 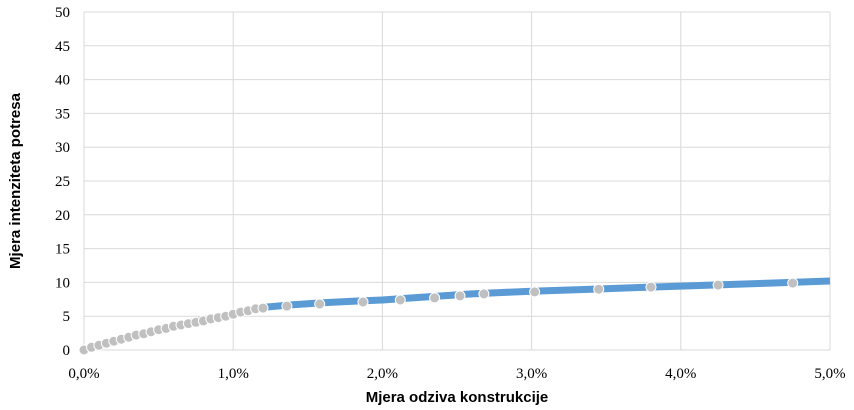 I want to click on x-tick-label: 0,0%, so click(x=83, y=374).